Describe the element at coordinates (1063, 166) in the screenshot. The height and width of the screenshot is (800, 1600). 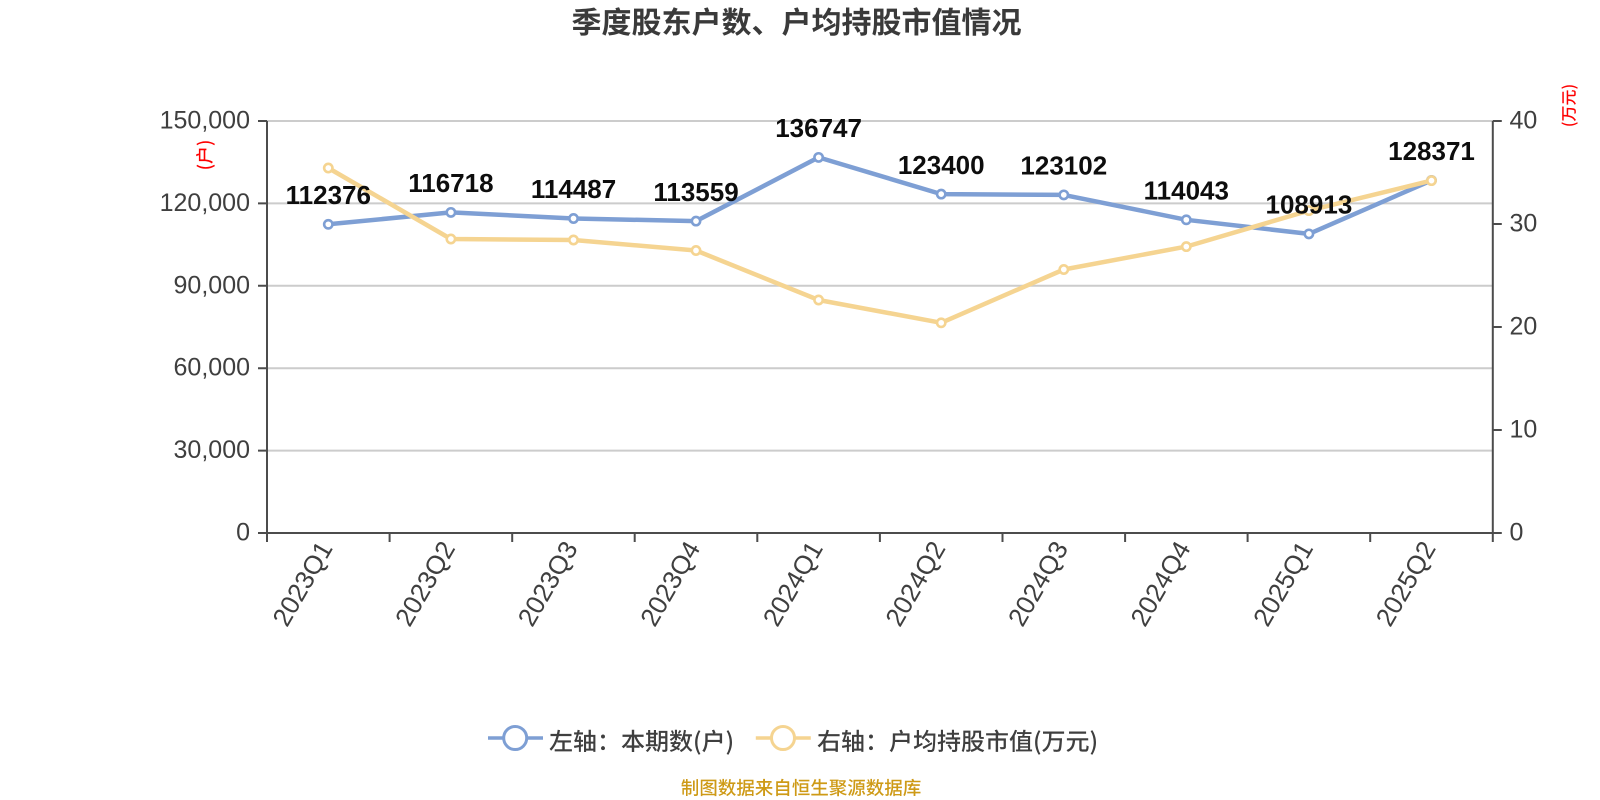
I see `svg-text: 123102` at that location.